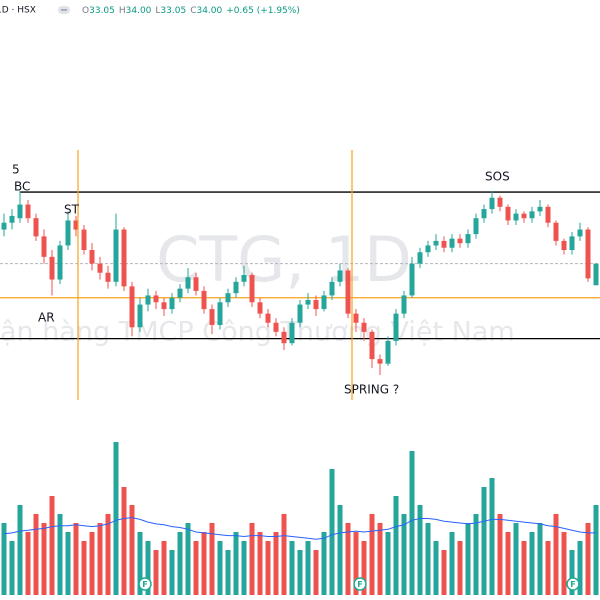 This screenshot has width=600, height=600. I want to click on annotation: ST, so click(72, 210).